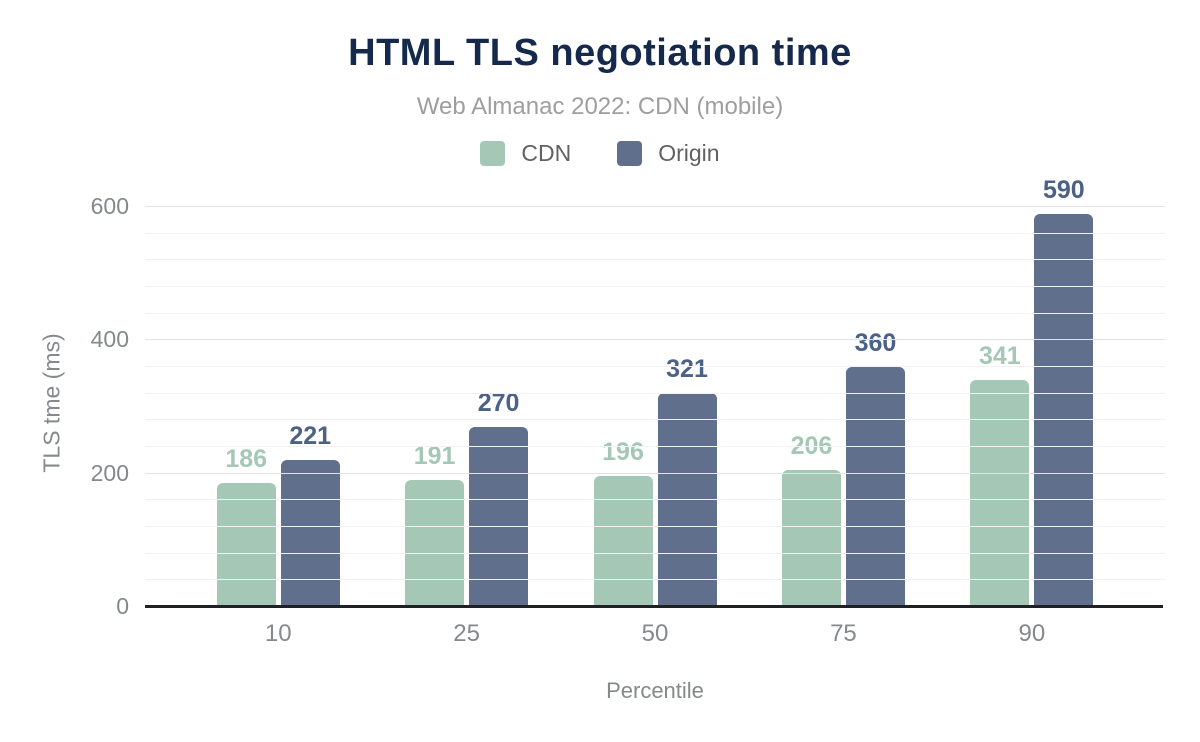 The height and width of the screenshot is (742, 1200). What do you see at coordinates (843, 633) in the screenshot?
I see `x-axis-tick-label: 75` at bounding box center [843, 633].